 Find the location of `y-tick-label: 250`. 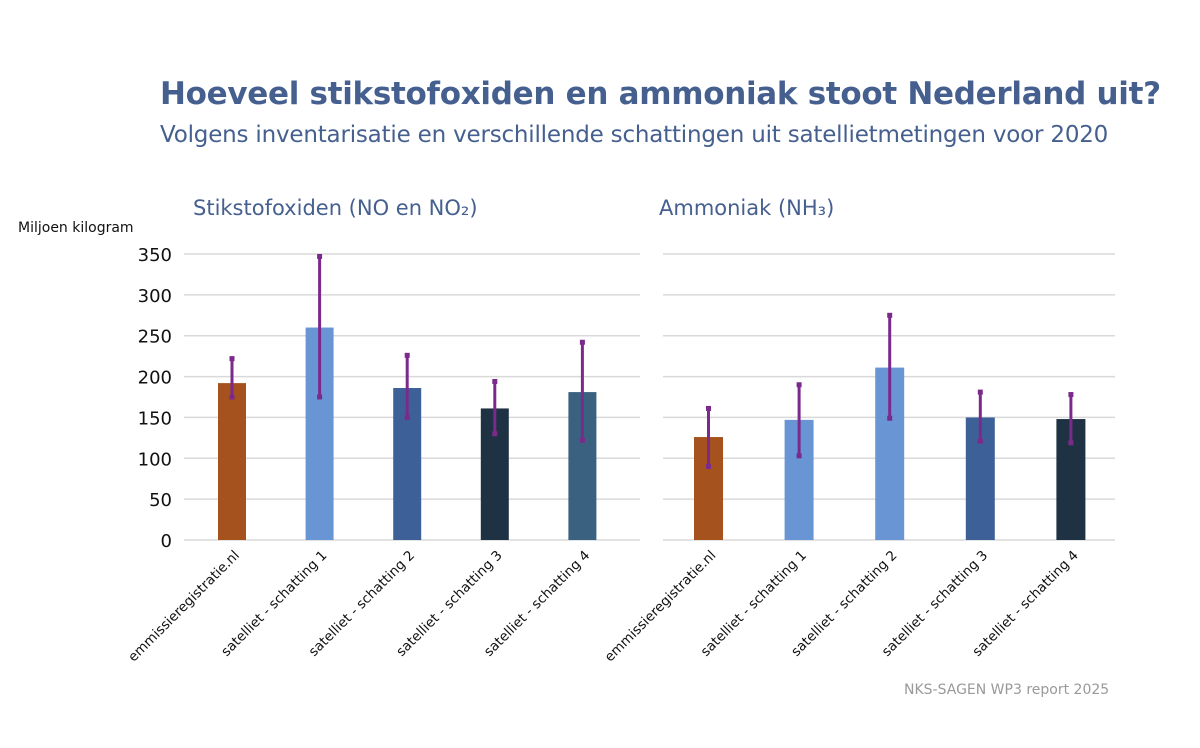

y-tick-label: 250 is located at coordinates (155, 337).